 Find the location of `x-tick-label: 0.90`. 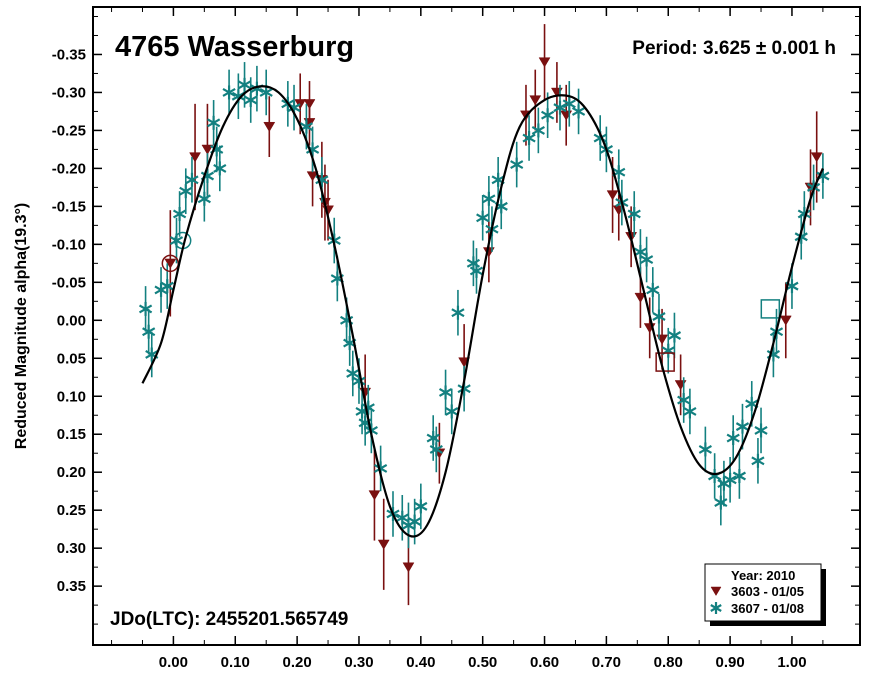

x-tick-label: 0.90 is located at coordinates (730, 662).